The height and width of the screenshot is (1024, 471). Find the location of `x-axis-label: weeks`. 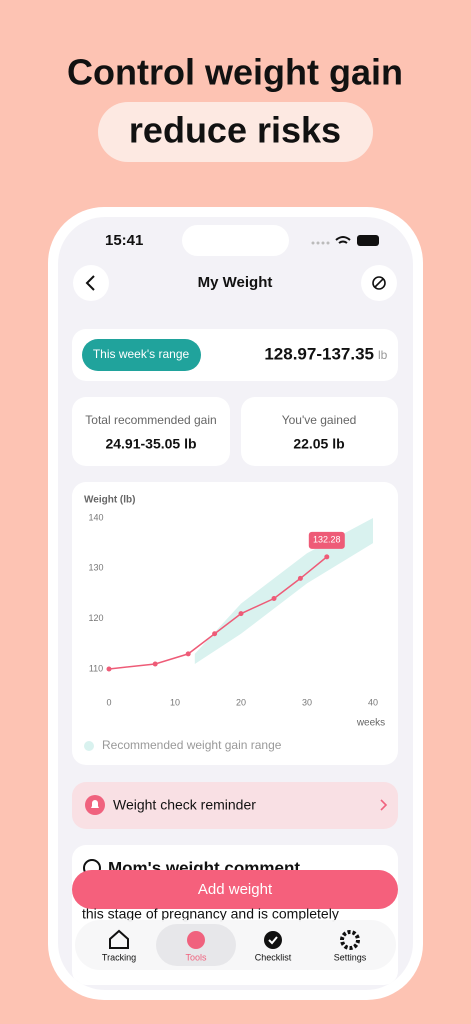

x-axis-label: weeks is located at coordinates (370, 723).